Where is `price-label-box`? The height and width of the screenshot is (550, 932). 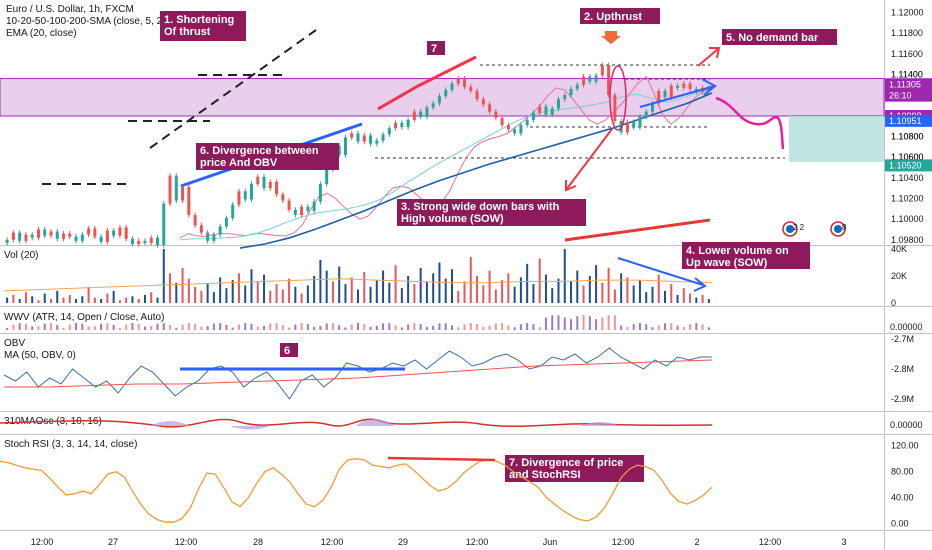
price-label-box is located at coordinates (908, 95).